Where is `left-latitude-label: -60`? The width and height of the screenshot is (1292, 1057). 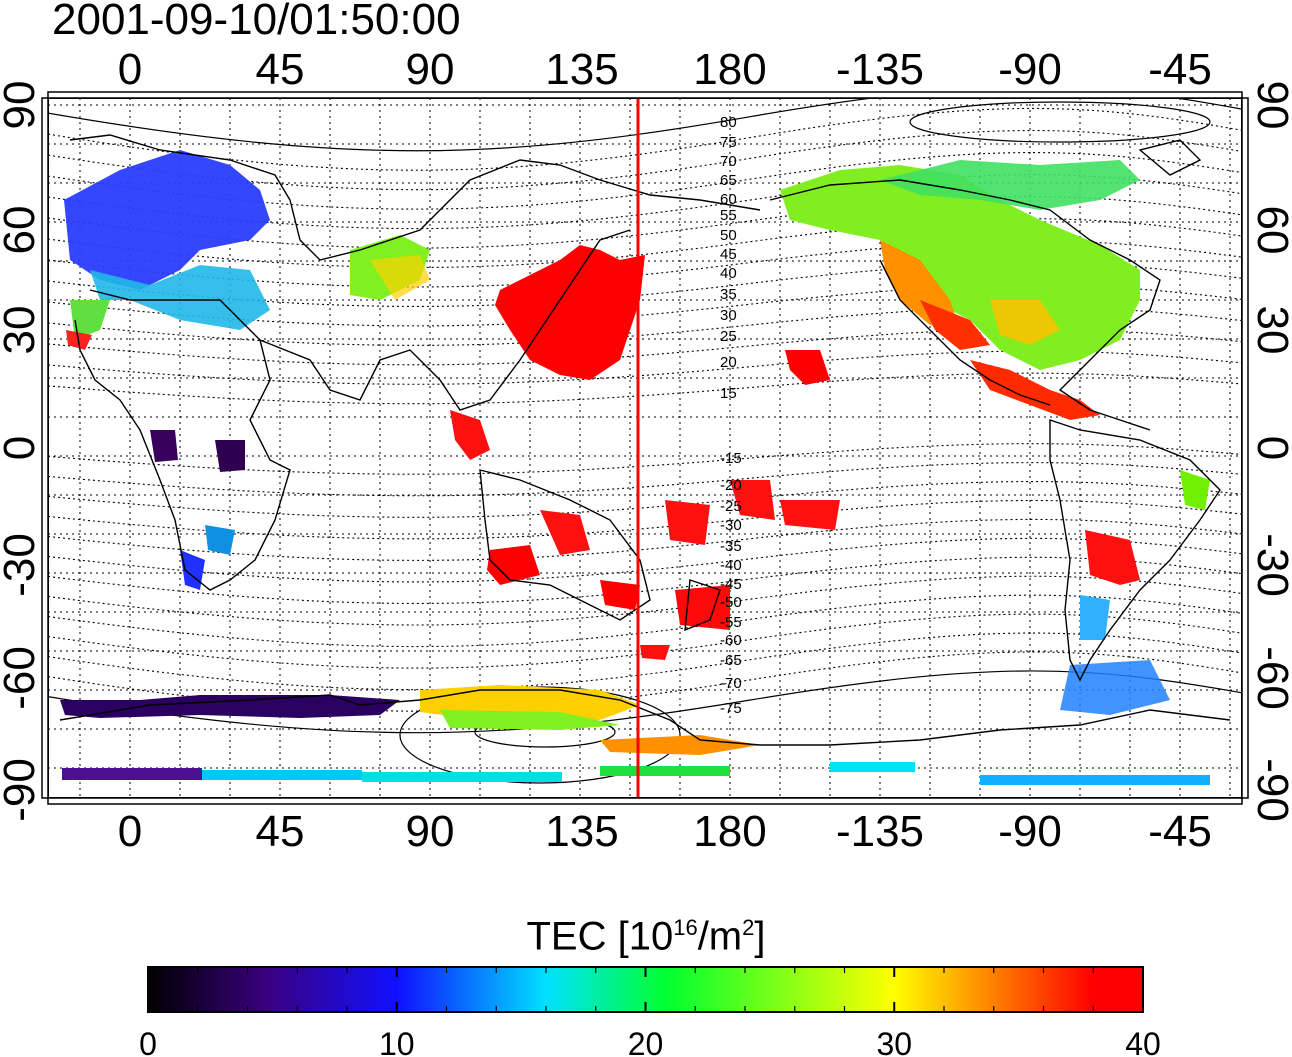
left-latitude-label: -60 is located at coordinates (22, 678).